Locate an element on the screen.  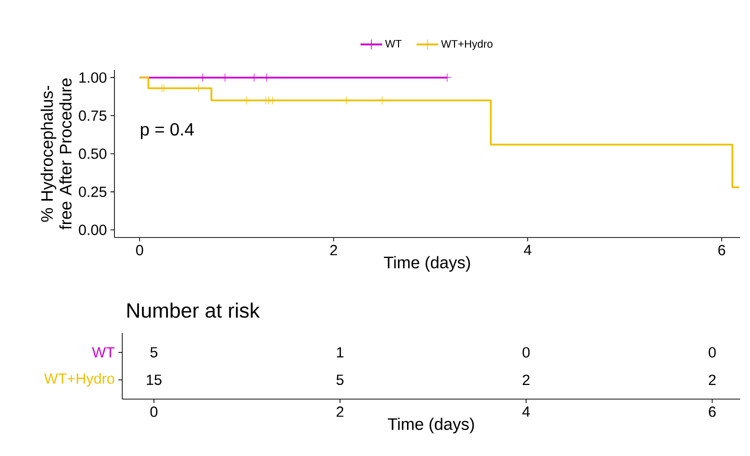
y-tick-label: 0.25 is located at coordinates (92, 191).